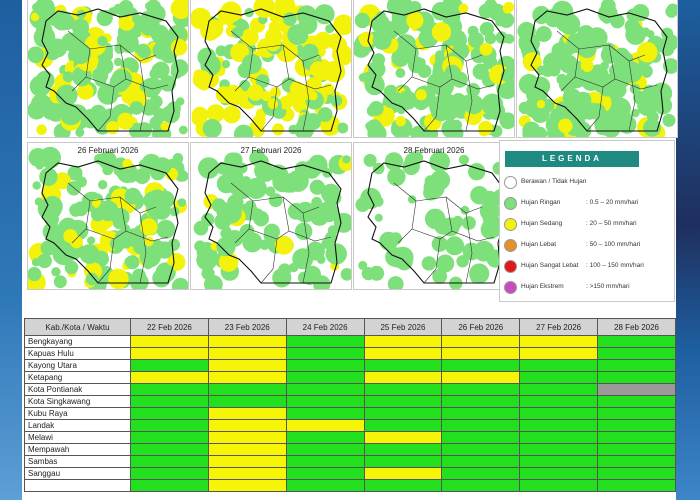  I want to click on table-row: Kapuas Hulu, so click(350, 353).